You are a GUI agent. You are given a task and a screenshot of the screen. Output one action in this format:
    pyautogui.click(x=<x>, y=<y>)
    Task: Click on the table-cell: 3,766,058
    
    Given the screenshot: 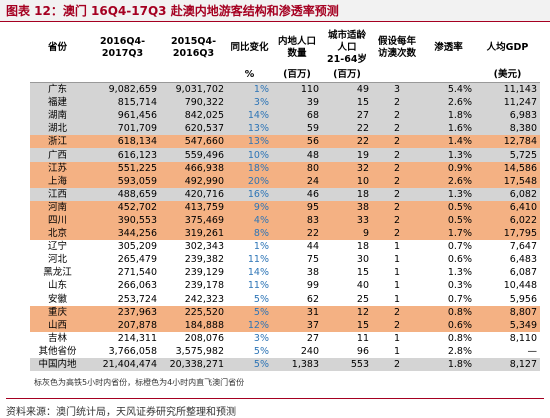 What is the action you would take?
    pyautogui.click(x=132, y=351)
    